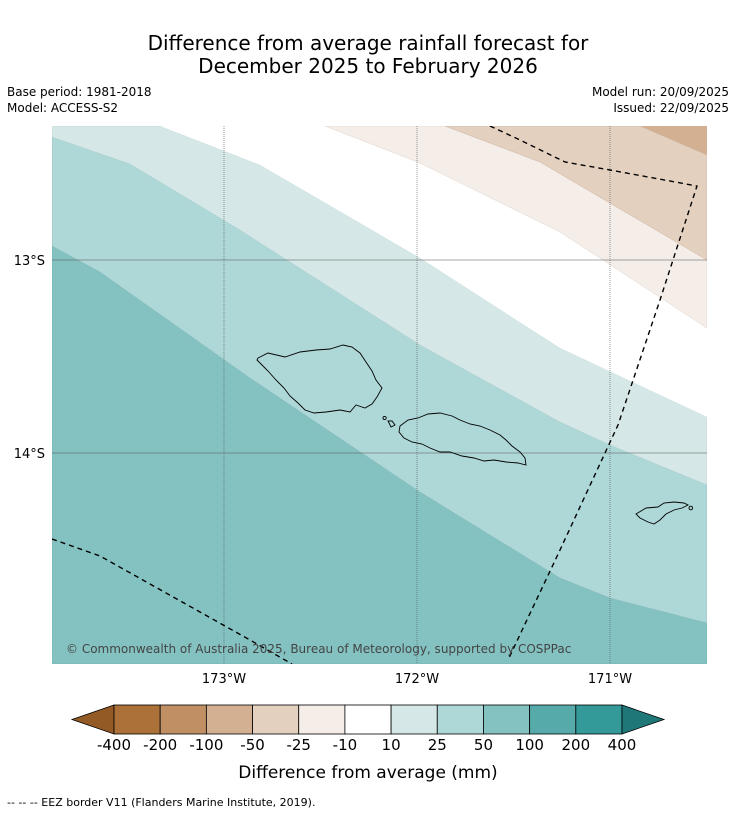 The height and width of the screenshot is (816, 736). Describe the element at coordinates (622, 745) in the screenshot. I see `colorbar-tick-label: 400` at that location.